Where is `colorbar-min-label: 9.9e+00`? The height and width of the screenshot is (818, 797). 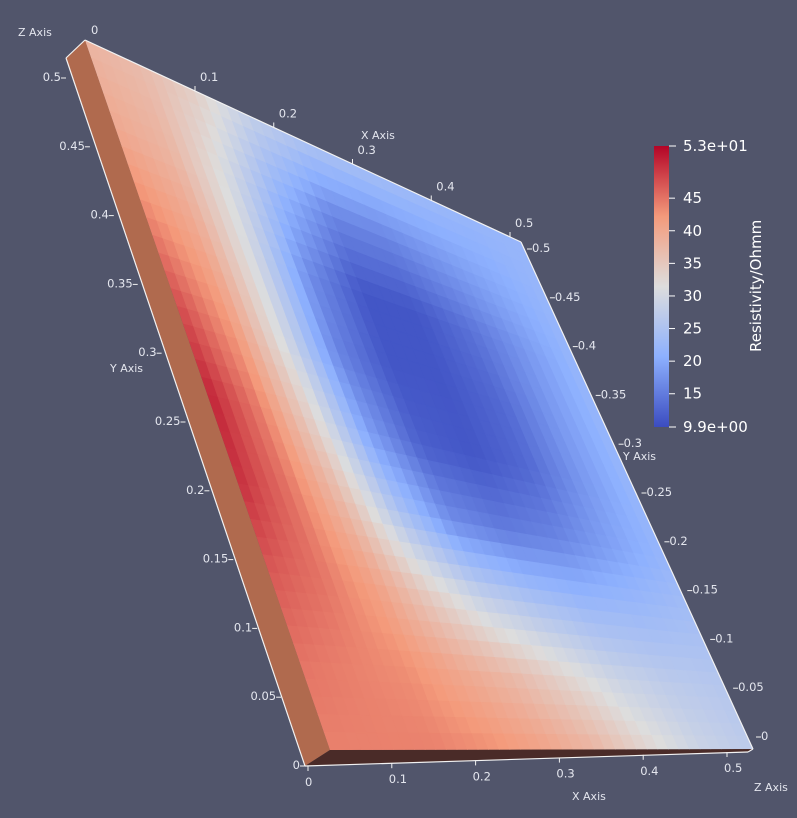 colorbar-min-label: 9.9e+00 is located at coordinates (715, 427).